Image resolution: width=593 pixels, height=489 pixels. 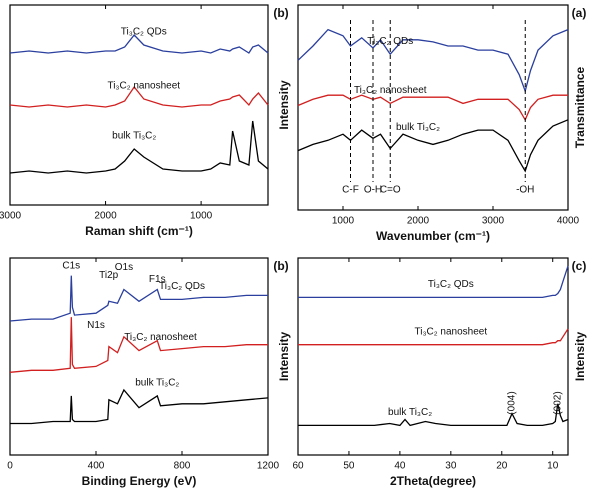 What do you see at coordinates (400, 466) in the screenshot?
I see `x-tick-label: 40` at bounding box center [400, 466].